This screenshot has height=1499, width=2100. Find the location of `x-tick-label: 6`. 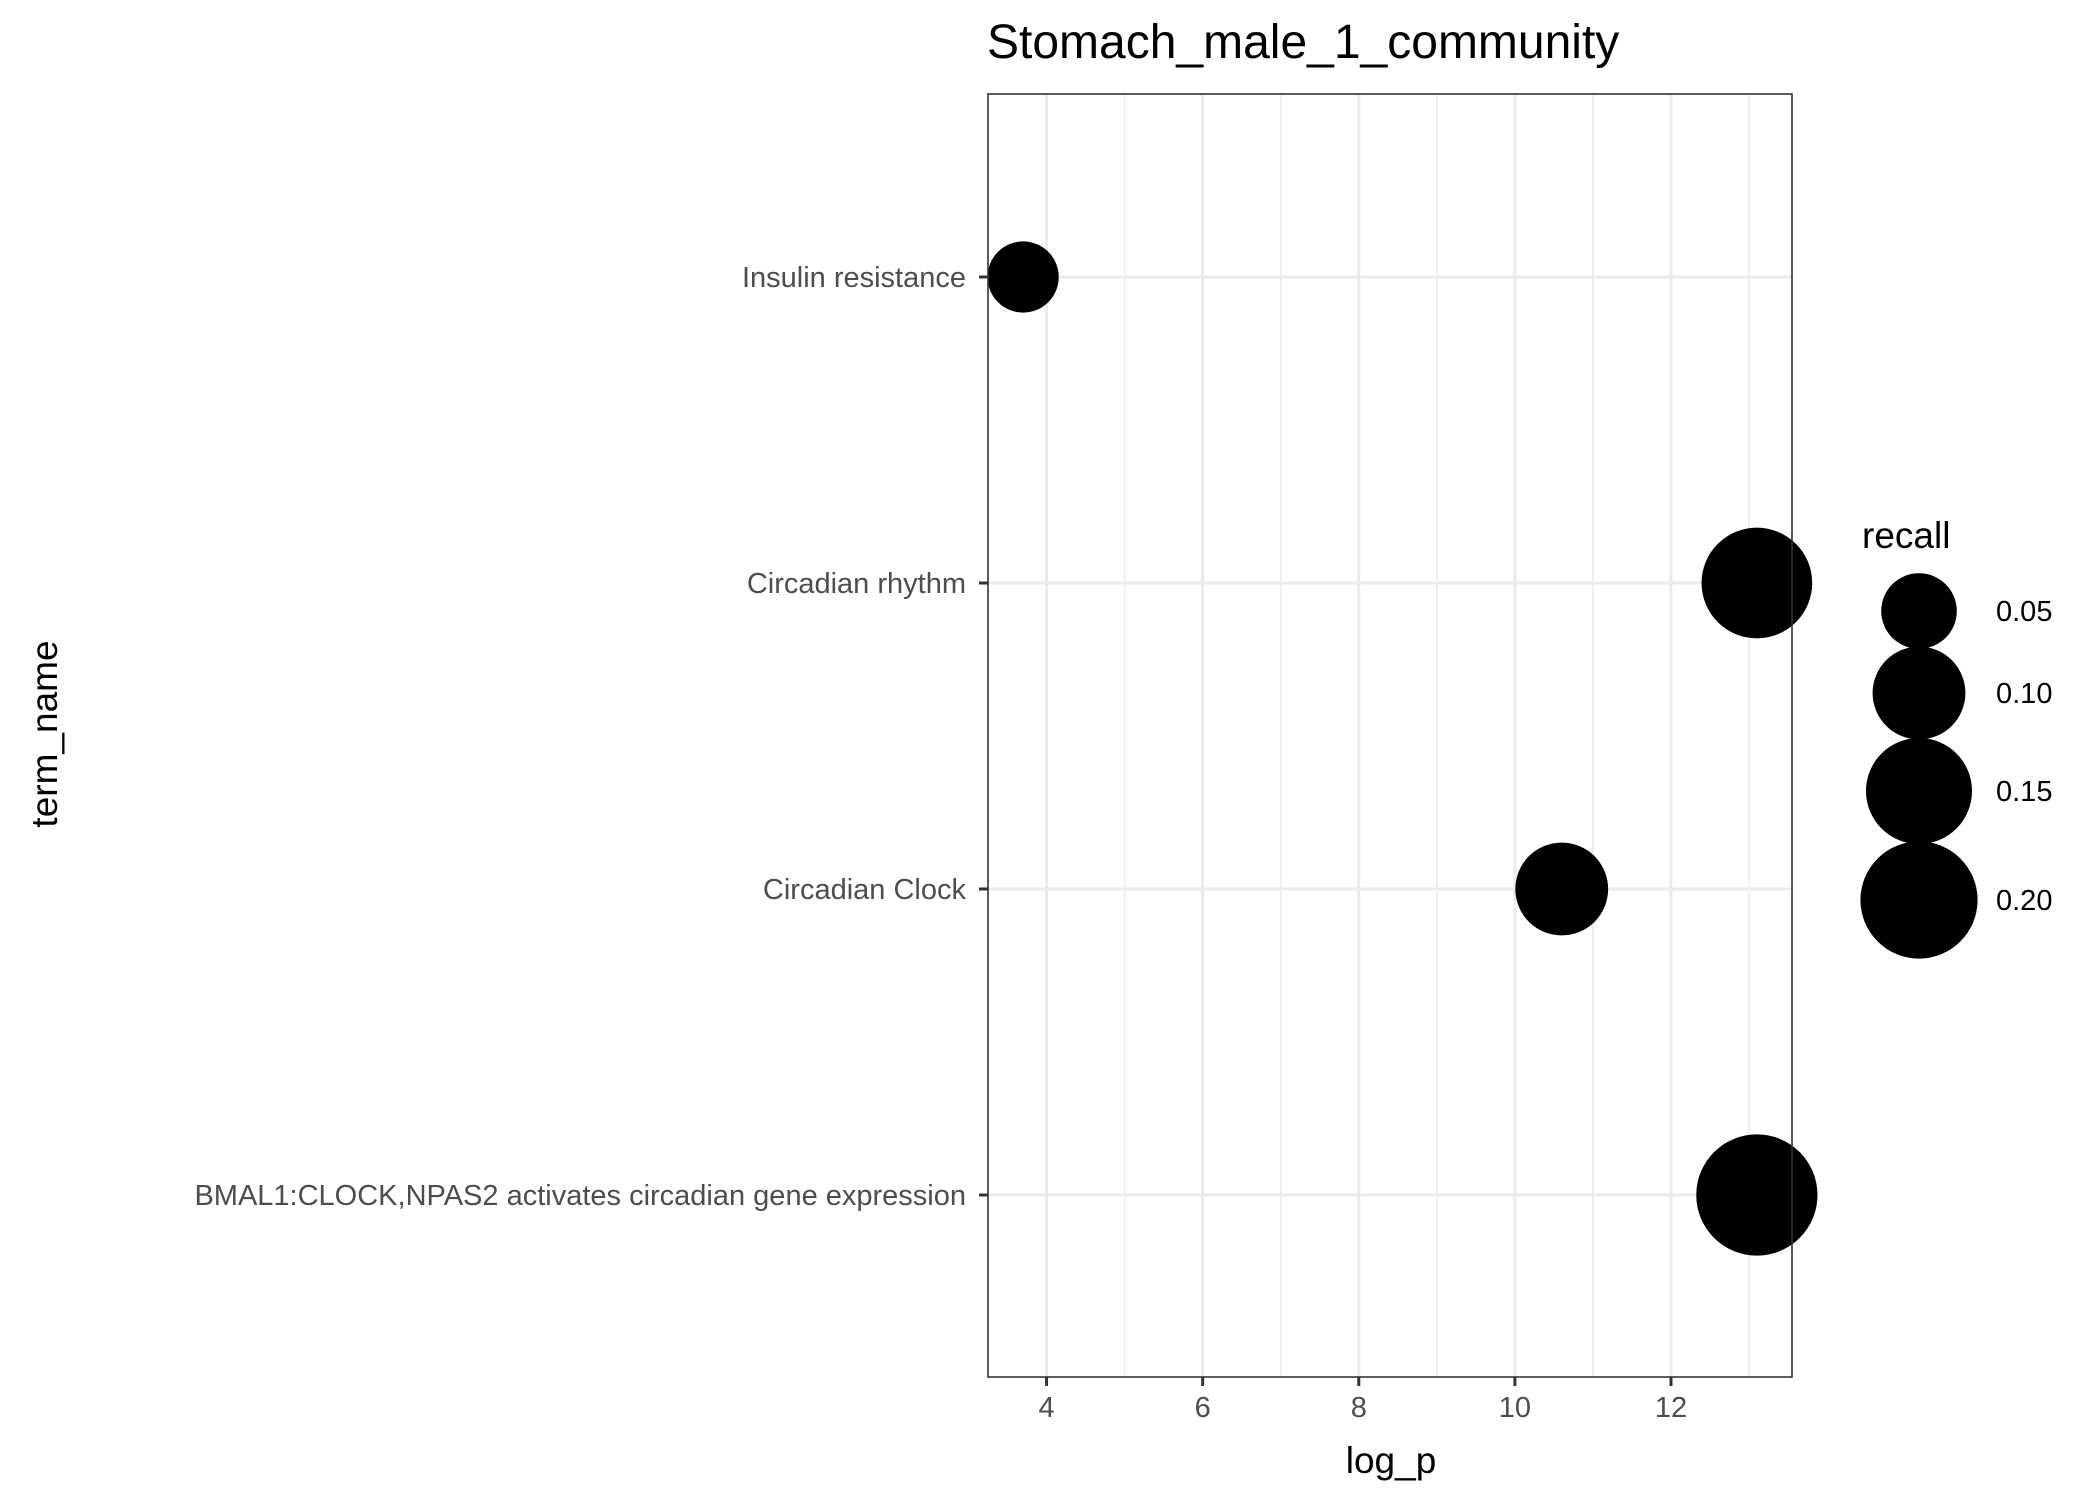

x-tick-label: 6 is located at coordinates (1203, 1408).